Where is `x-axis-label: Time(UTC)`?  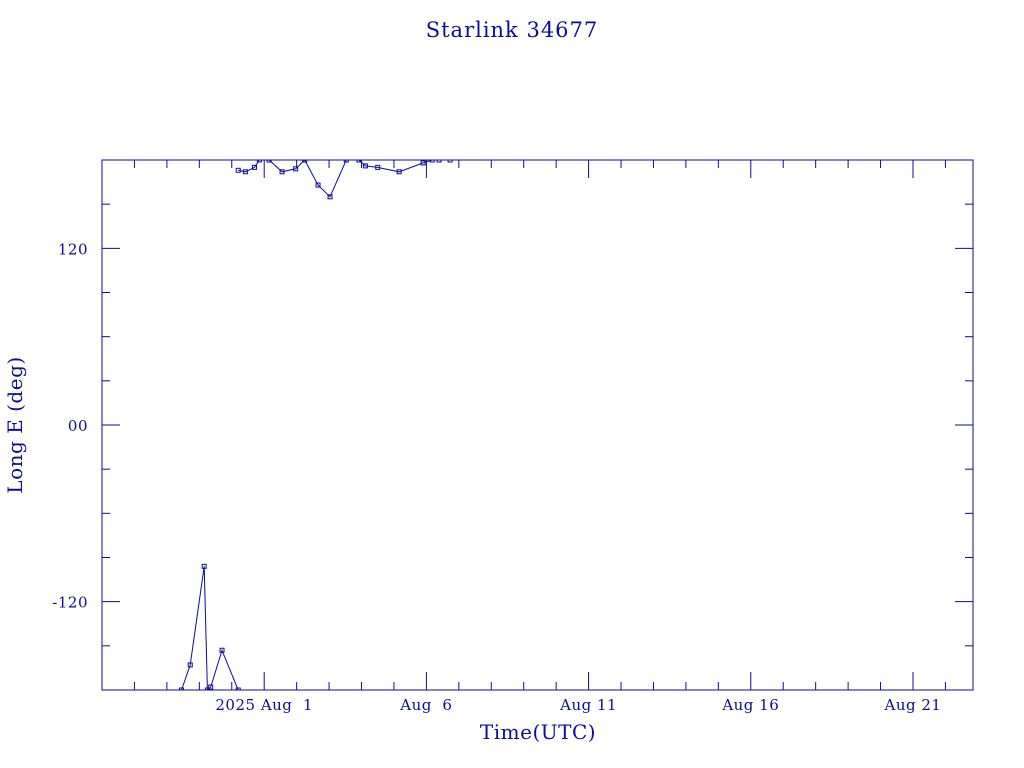 x-axis-label: Time(UTC) is located at coordinates (538, 732).